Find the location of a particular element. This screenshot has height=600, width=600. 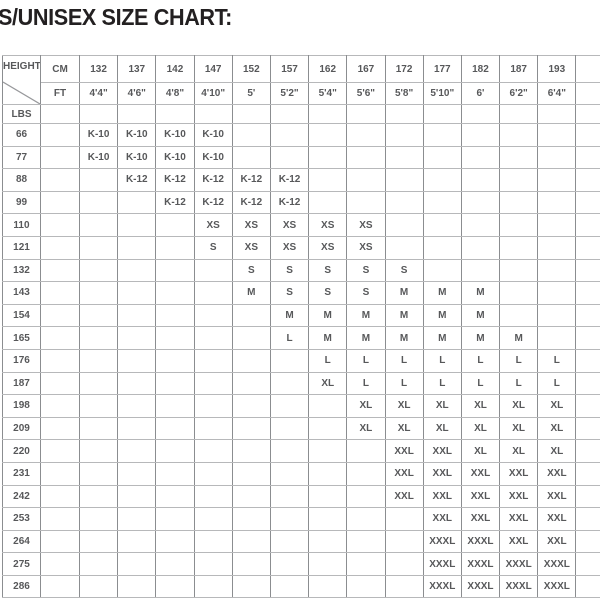

diagonal-divider-icon is located at coordinates (21, 92).